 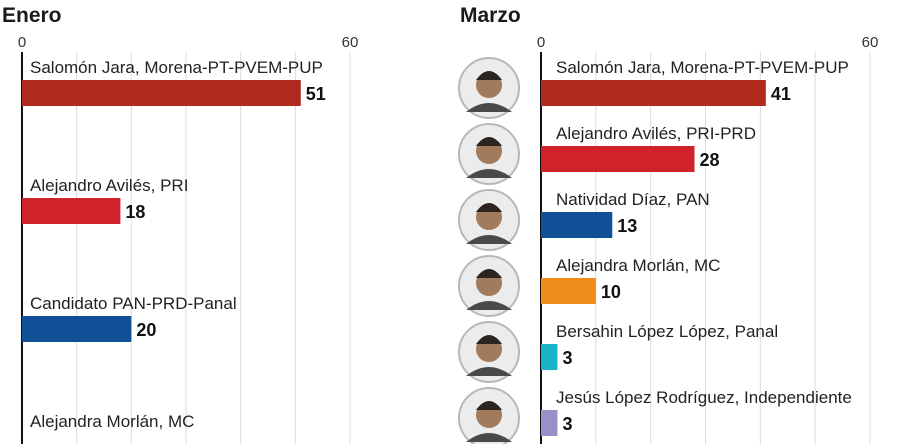 I want to click on candidate-label: Candidato PAN-PRD-Panal, so click(x=133, y=303).